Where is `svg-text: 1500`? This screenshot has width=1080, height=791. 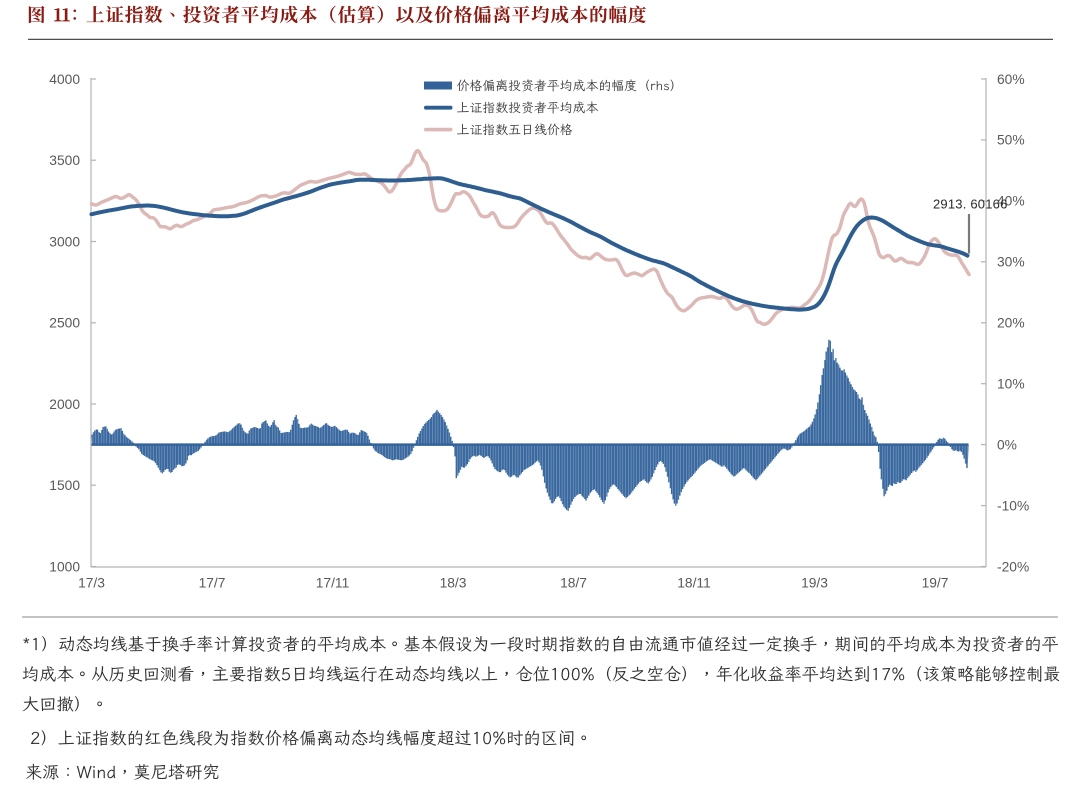 svg-text: 1500 is located at coordinates (64, 485).